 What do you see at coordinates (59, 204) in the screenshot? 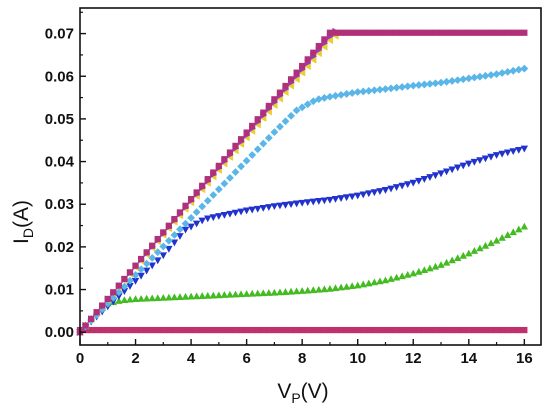
I see `y-tick-label: 0.03` at bounding box center [59, 204].